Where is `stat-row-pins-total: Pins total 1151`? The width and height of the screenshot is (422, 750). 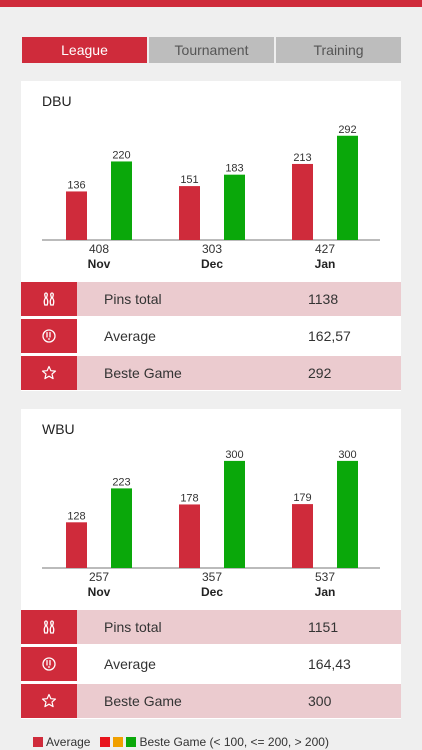 stat-row-pins-total: Pins total 1151 is located at coordinates (211, 627).